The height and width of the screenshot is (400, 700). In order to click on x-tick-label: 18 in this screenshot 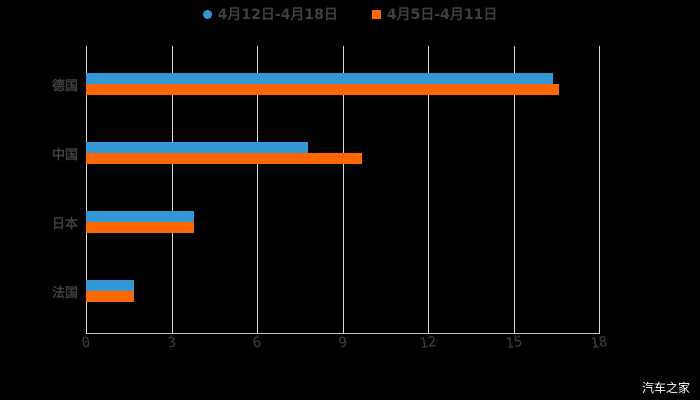, I will do `click(599, 343)`.